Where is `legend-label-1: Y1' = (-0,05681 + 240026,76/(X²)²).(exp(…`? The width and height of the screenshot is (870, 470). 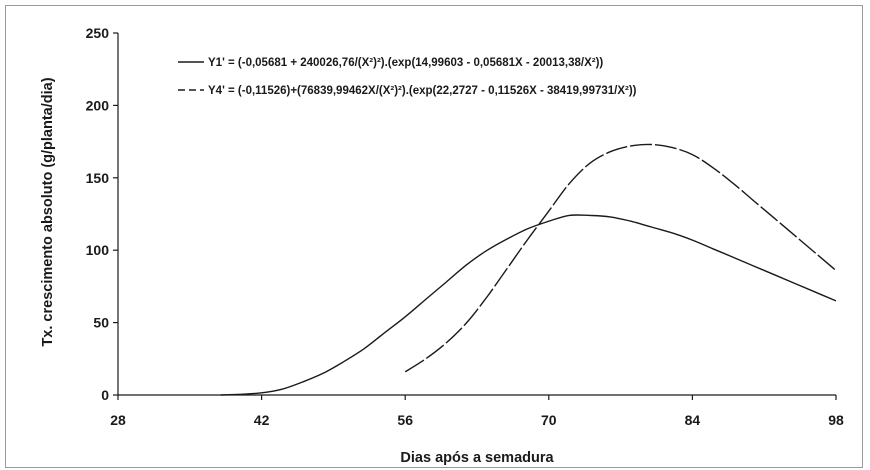 legend-label-1: Y1' = (-0,05681 + 240026,76/(X²)²).(exp(… is located at coordinates (405, 63).